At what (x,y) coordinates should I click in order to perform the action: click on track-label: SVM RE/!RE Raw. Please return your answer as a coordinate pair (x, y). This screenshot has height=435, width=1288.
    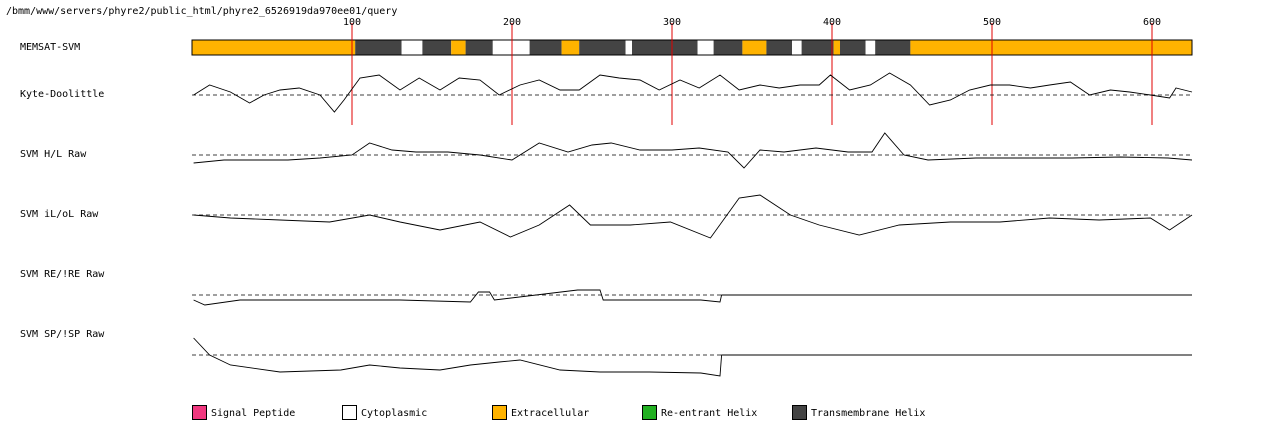
    Looking at the image, I should click on (62, 274).